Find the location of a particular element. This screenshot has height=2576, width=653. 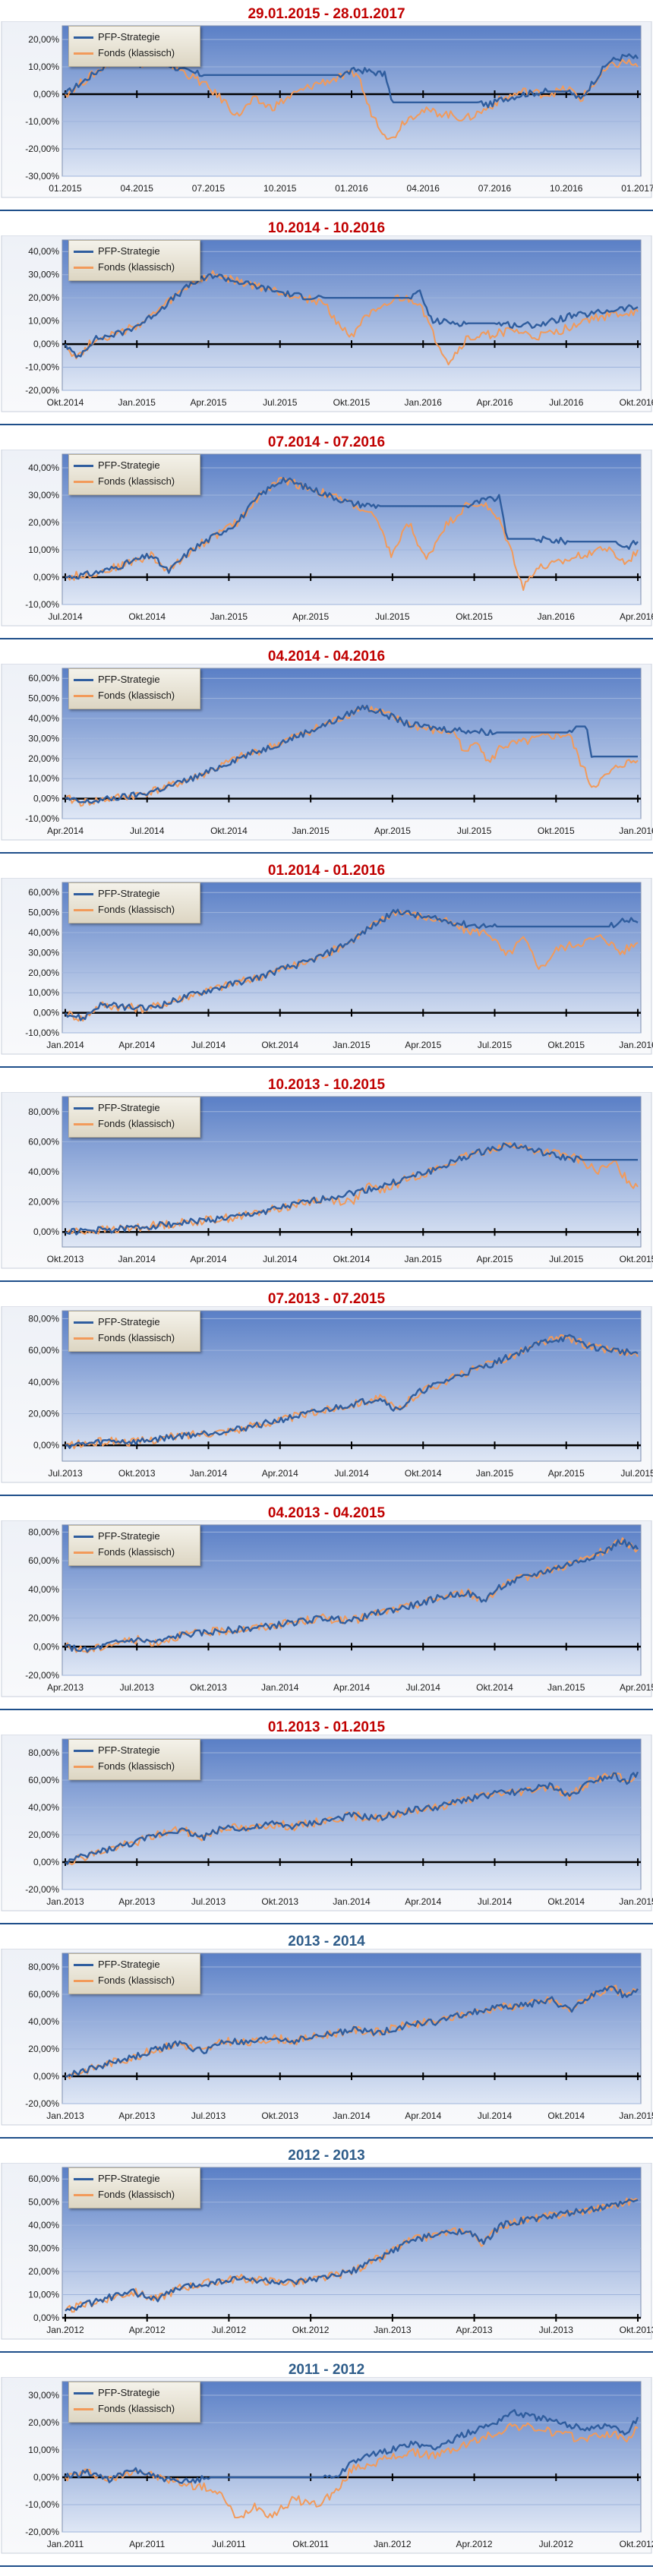

chart-title: 07.2013 - 07.2015 is located at coordinates (326, 1299).